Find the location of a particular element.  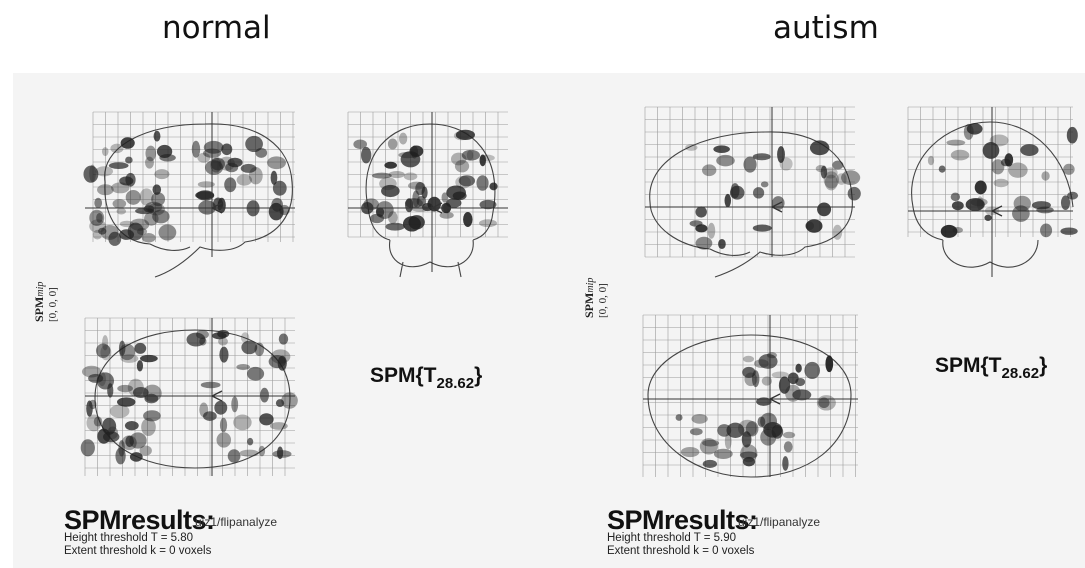

heading-autism: autism is located at coordinates (826, 28).